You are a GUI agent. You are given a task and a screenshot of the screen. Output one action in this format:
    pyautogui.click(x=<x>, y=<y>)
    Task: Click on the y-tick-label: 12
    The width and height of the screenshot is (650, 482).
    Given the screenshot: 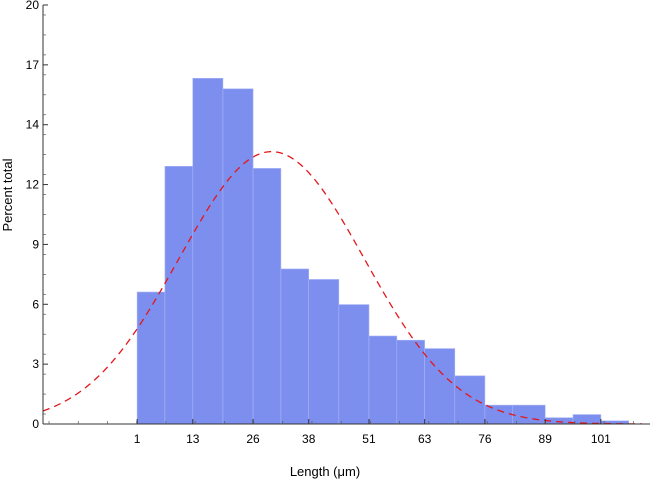 What is the action you would take?
    pyautogui.click(x=33, y=185)
    